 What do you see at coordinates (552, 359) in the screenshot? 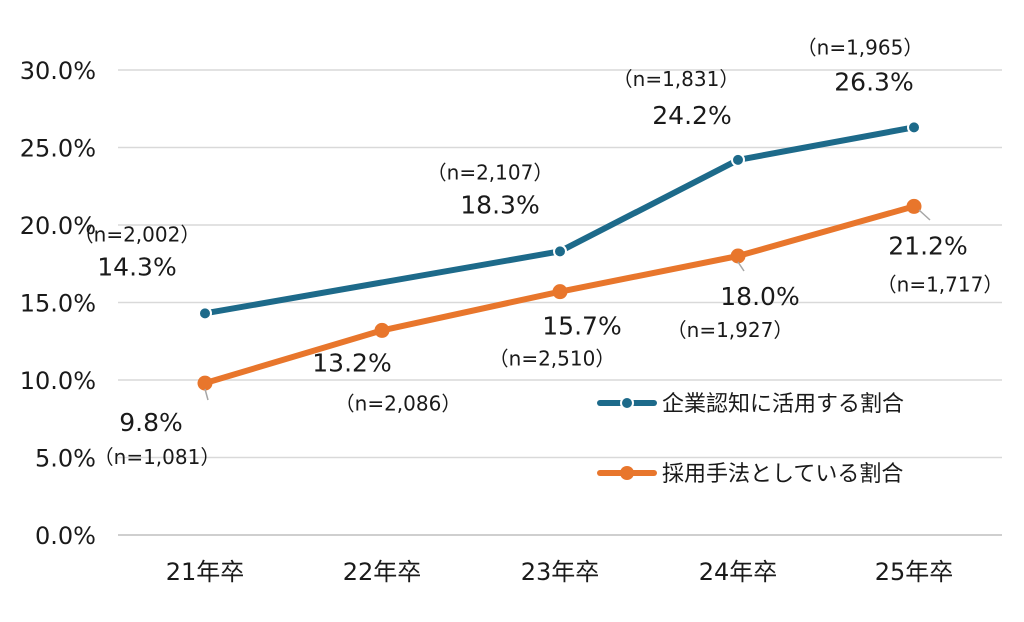
I see `sample-size-label: （n=2,510）` at bounding box center [552, 359].